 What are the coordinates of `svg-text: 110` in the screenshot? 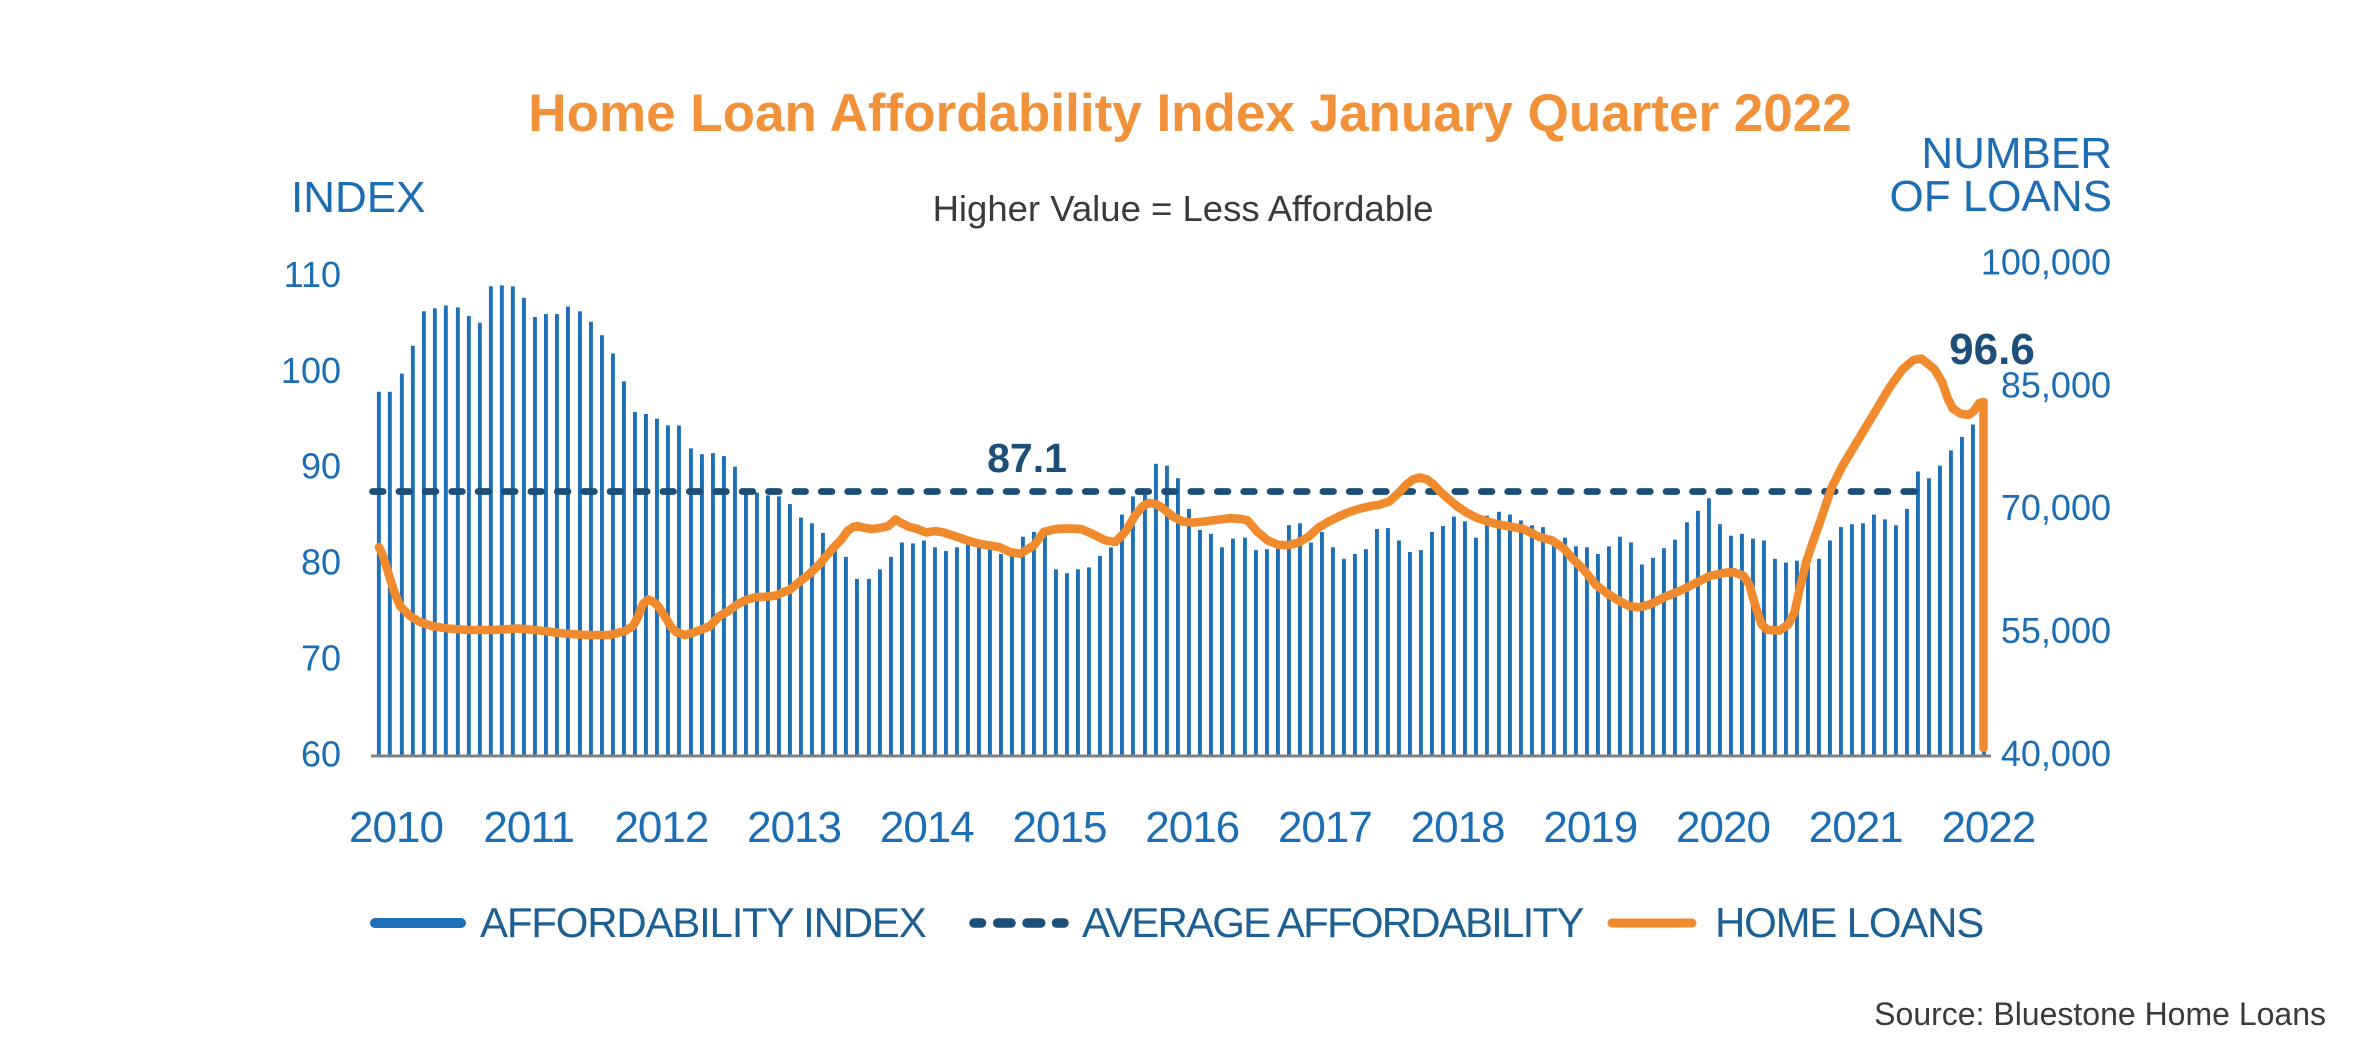 It's located at (312, 274).